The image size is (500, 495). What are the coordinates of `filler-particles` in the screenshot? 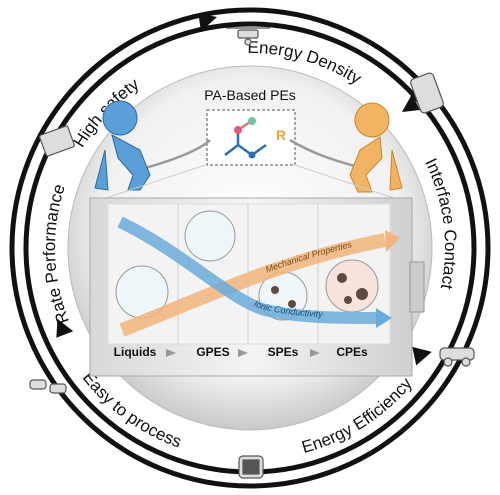 It's located at (319, 290).